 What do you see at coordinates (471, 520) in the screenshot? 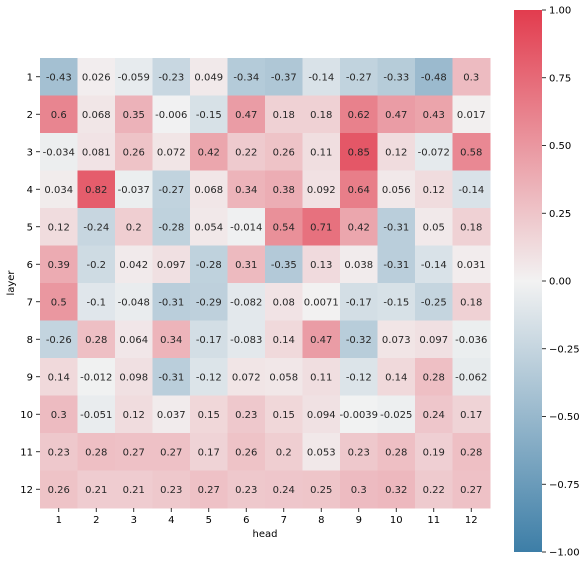
I see `x-tick-label: 12` at bounding box center [471, 520].